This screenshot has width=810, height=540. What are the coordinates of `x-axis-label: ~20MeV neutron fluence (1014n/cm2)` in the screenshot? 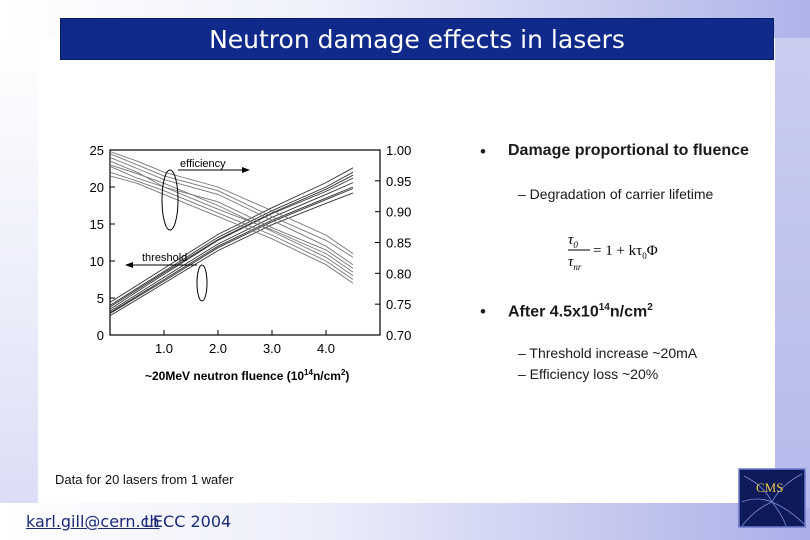 It's located at (247, 375).